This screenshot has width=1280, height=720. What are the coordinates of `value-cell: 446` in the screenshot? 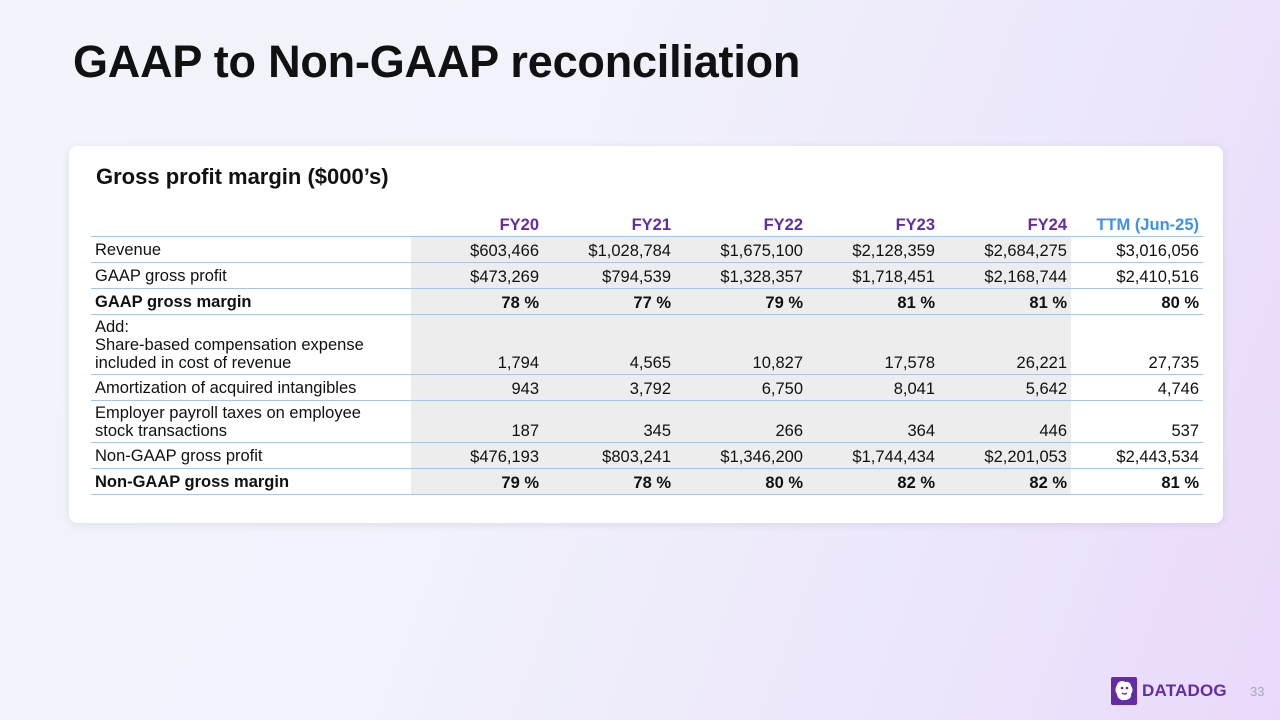 It's located at (1005, 421).